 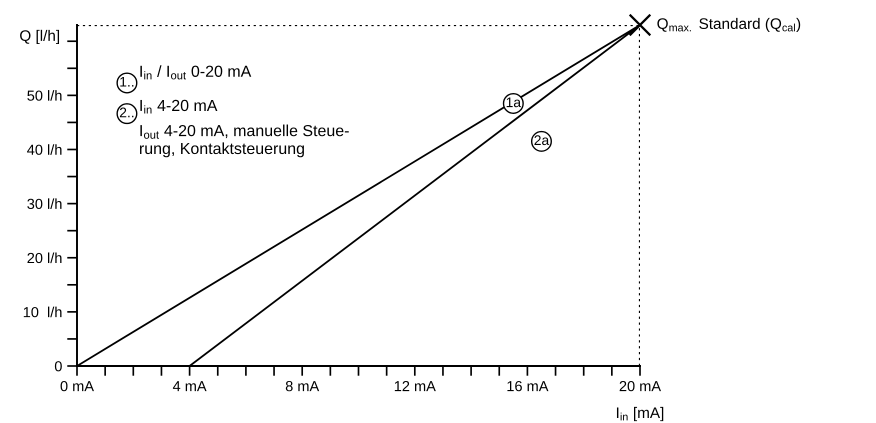 I want to click on series-label: Q$_{max.}$ Standard (Q$_{cal}$), so click(x=728, y=25).